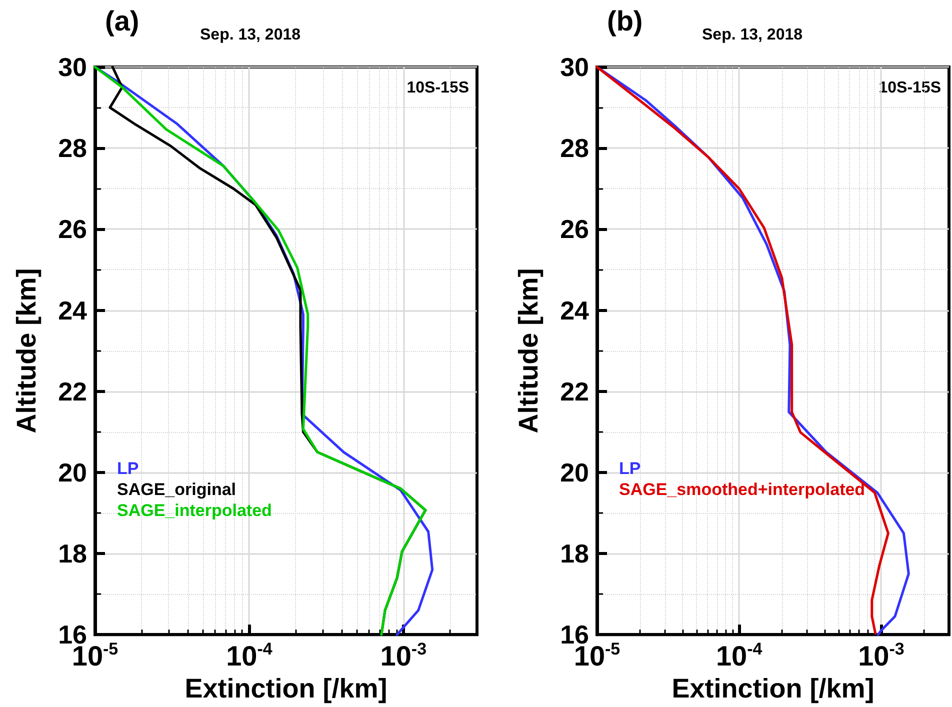 This screenshot has width=952, height=707. What do you see at coordinates (742, 489) in the screenshot?
I see `series-label: SAGE_smoothed+interpolated` at bounding box center [742, 489].